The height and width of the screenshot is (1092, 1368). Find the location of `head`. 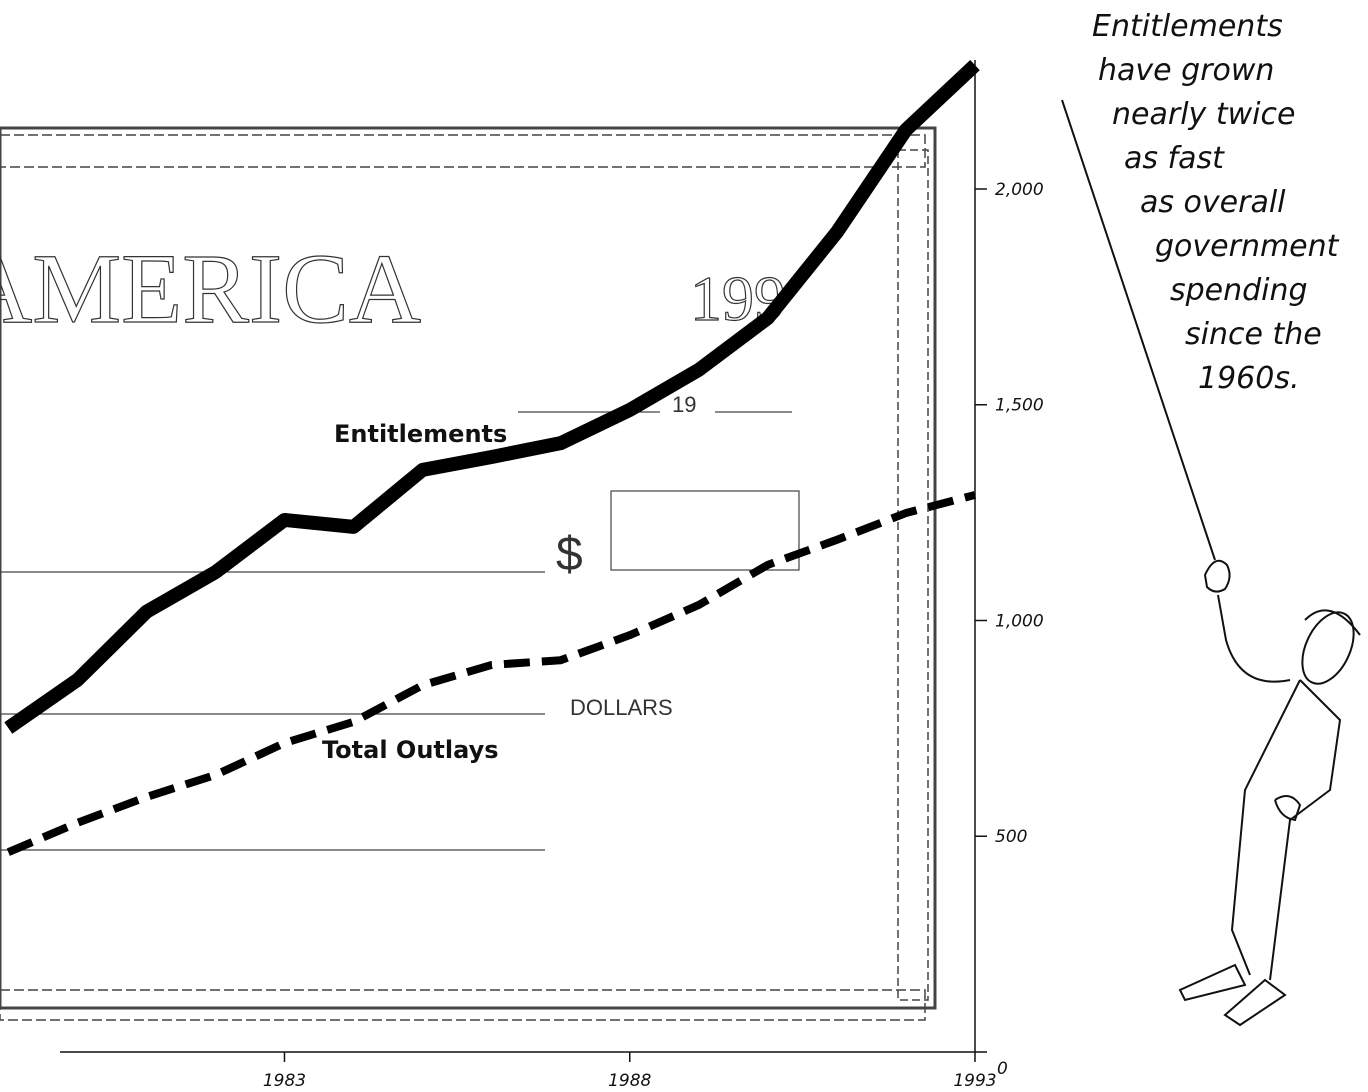

head is located at coordinates (1328, 648).